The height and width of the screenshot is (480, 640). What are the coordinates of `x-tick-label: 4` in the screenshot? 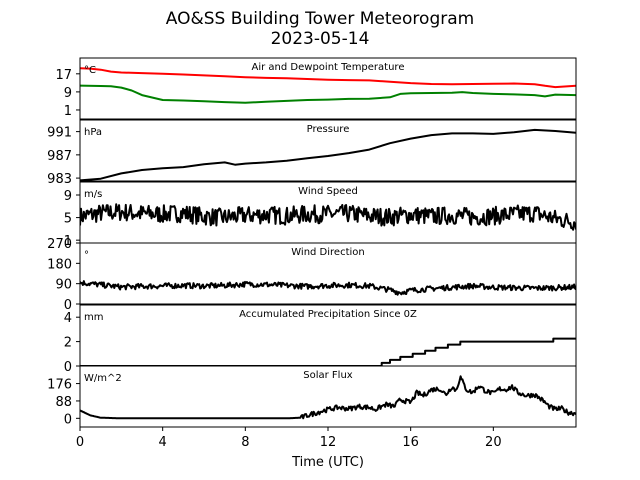 It's located at (163, 442).